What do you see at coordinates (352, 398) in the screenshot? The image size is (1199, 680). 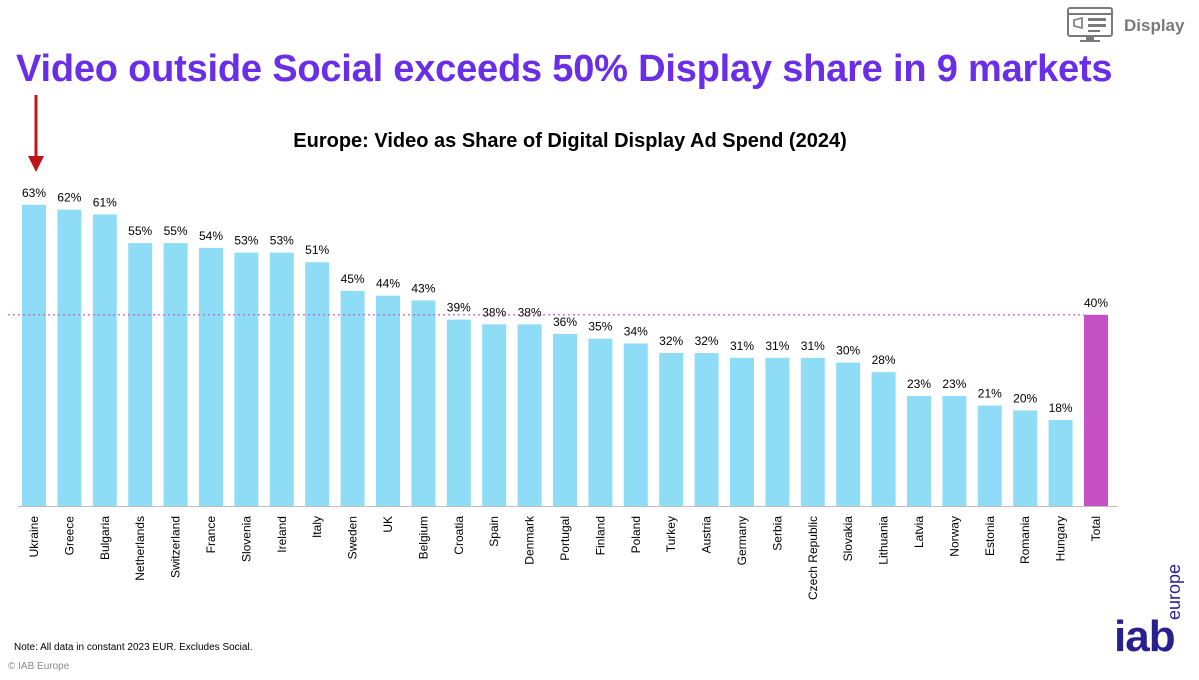 I see `bar-sweden` at bounding box center [352, 398].